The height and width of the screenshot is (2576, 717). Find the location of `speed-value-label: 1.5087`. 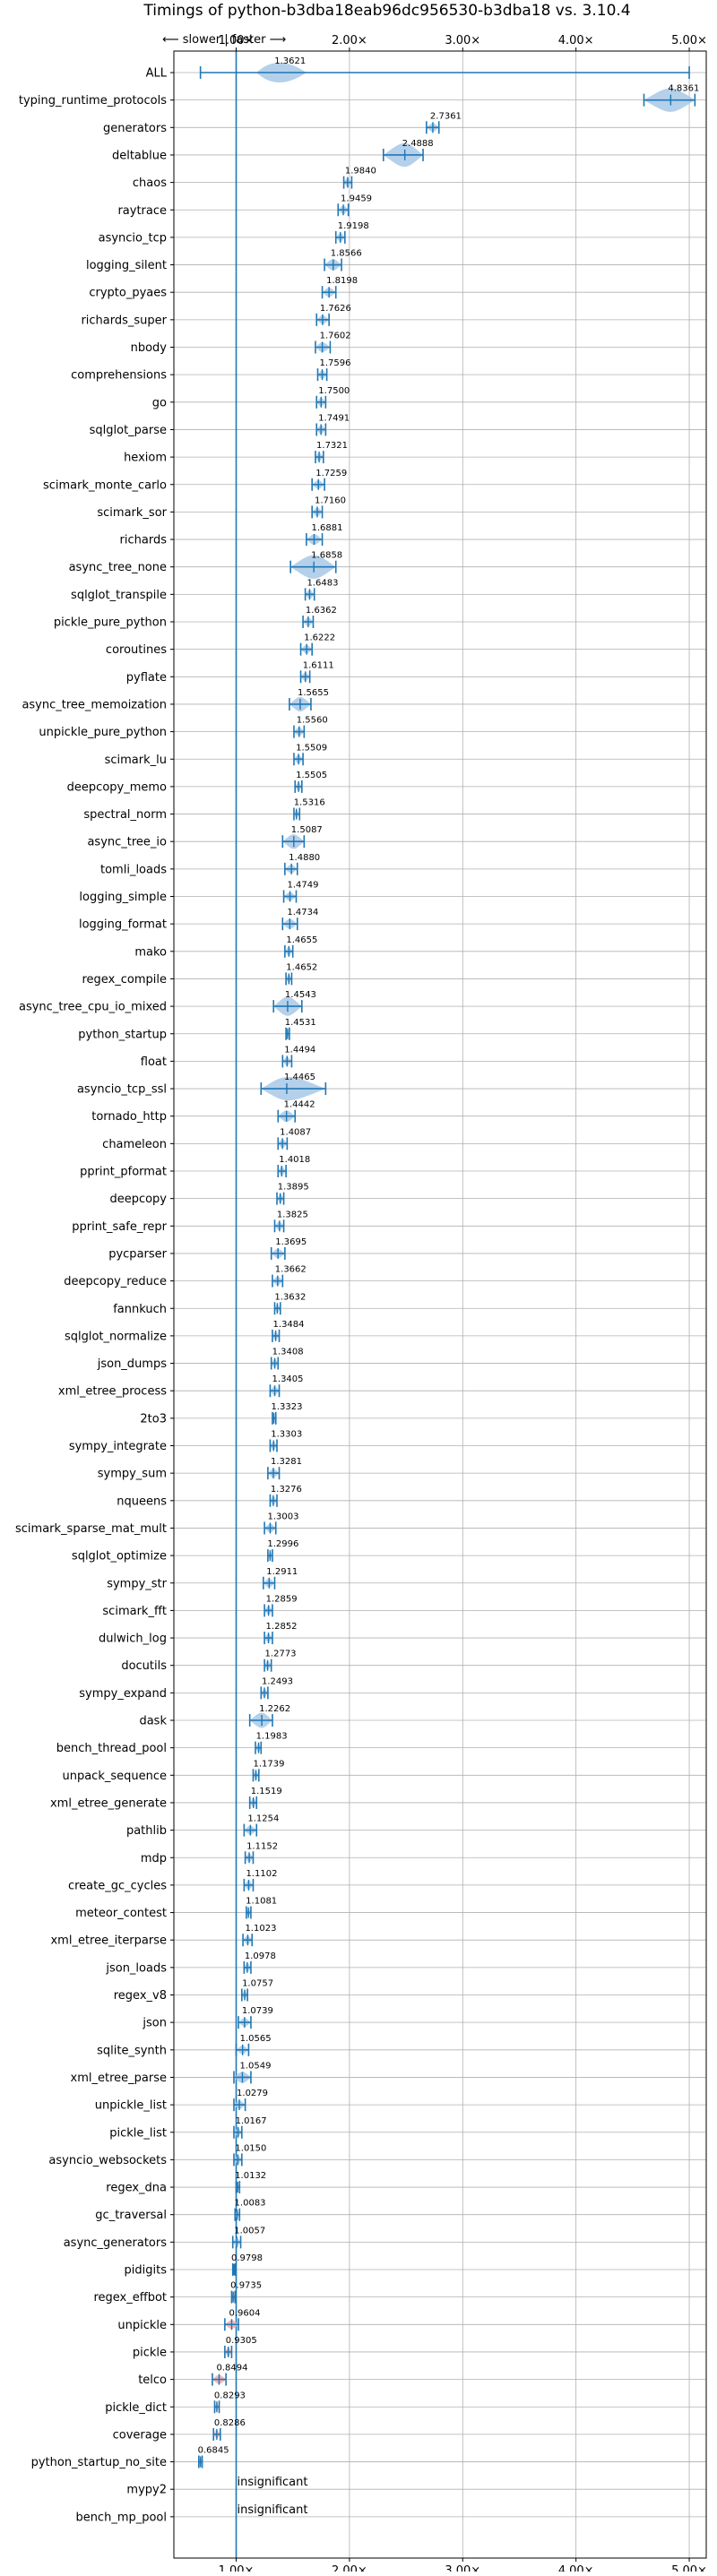

speed-value-label: 1.5087 is located at coordinates (307, 830).